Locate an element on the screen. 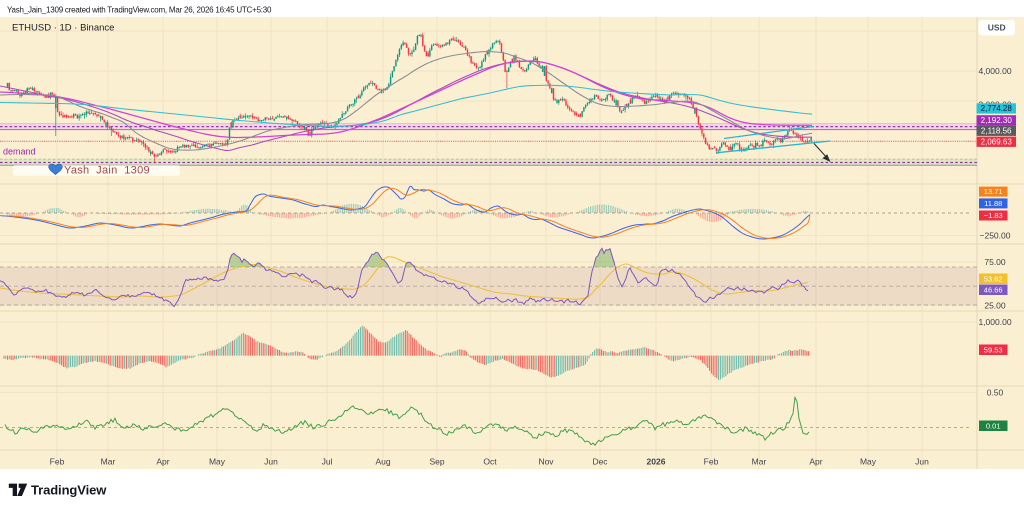 Image resolution: width=1024 pixels, height=509 pixels. svg-text: Oct is located at coordinates (490, 462).